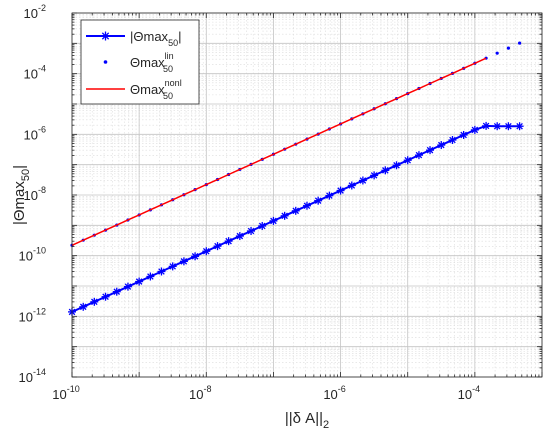  Describe the element at coordinates (32, 376) in the screenshot. I see `y-tick-label: 10⁻¹⁴` at that location.